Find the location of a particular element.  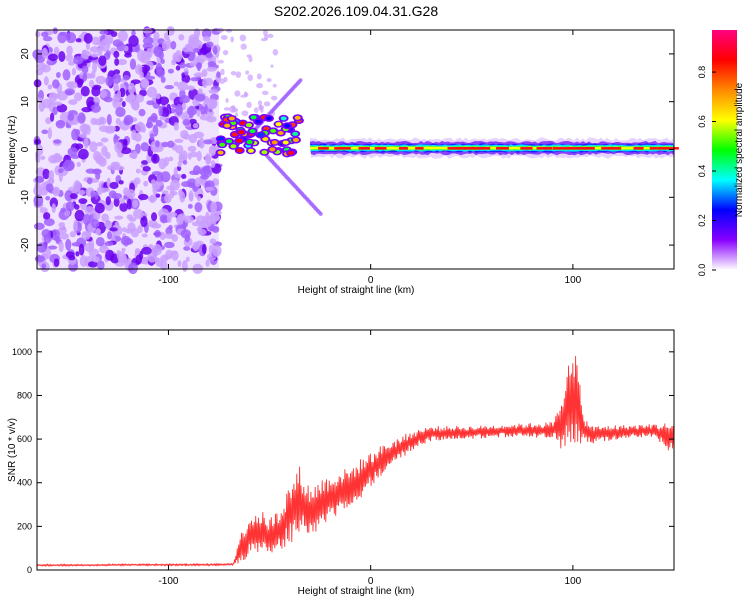

chirp-blob is located at coordinates (320, 213).